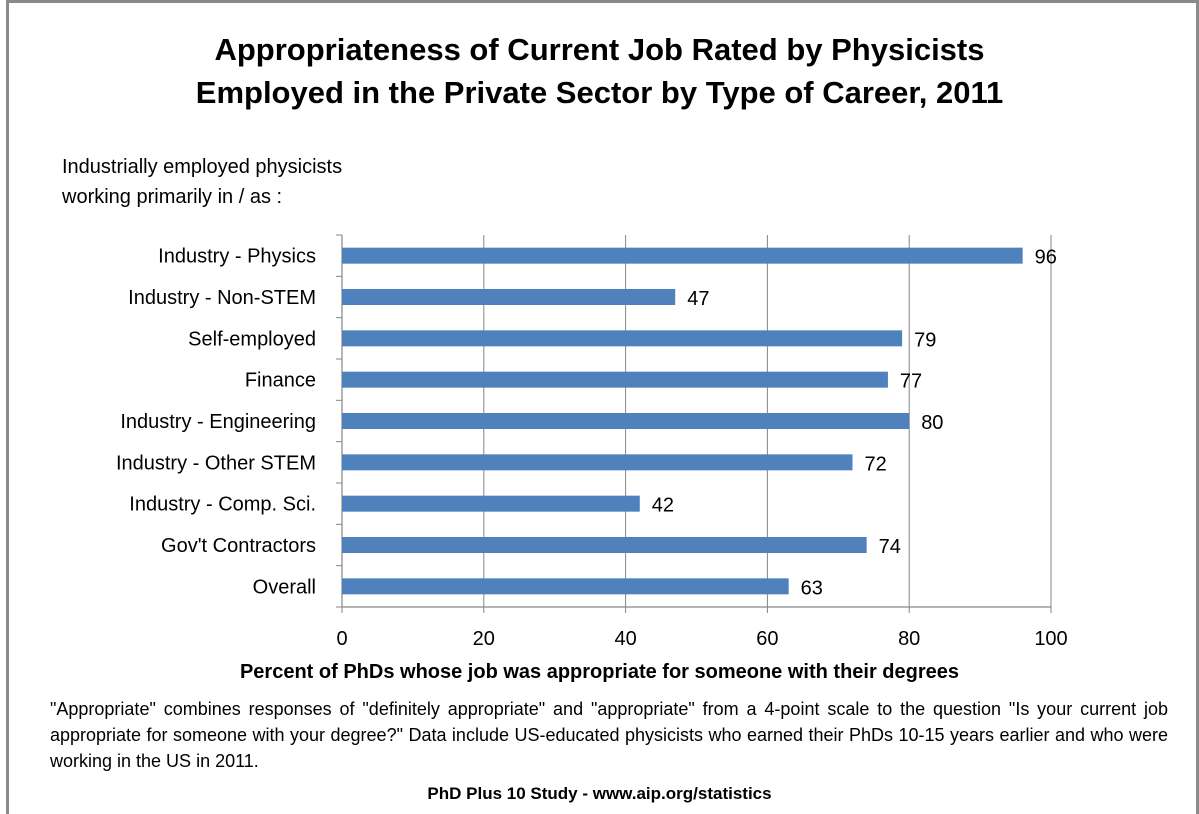  I want to click on category-label: Self-employed, so click(252, 339).